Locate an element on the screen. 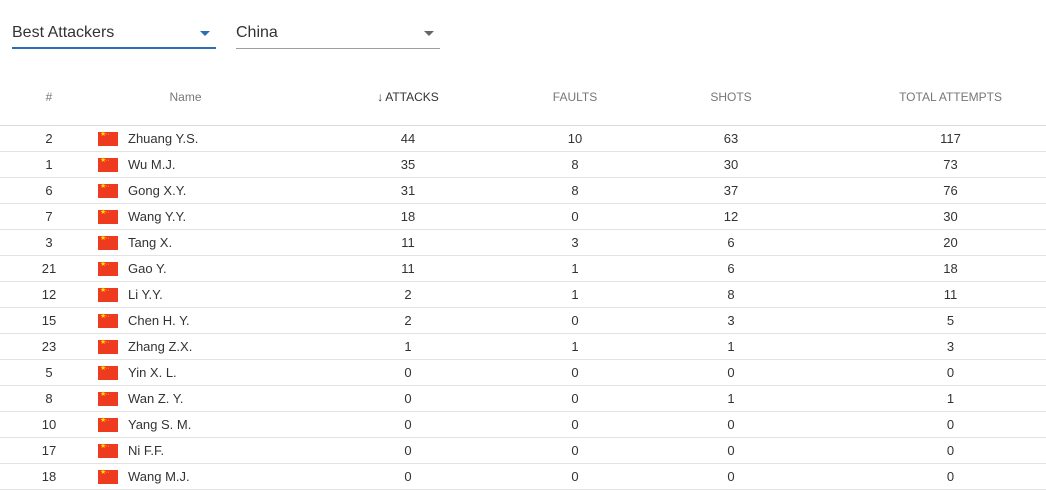  total-attempts-value: 11 is located at coordinates (950, 294).